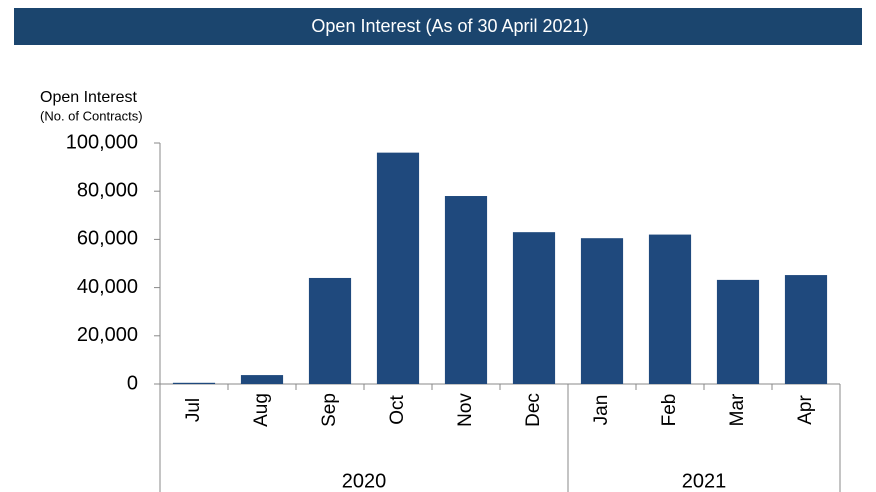 This screenshot has height=492, width=876. What do you see at coordinates (364, 481) in the screenshot?
I see `year-label: 2020` at bounding box center [364, 481].